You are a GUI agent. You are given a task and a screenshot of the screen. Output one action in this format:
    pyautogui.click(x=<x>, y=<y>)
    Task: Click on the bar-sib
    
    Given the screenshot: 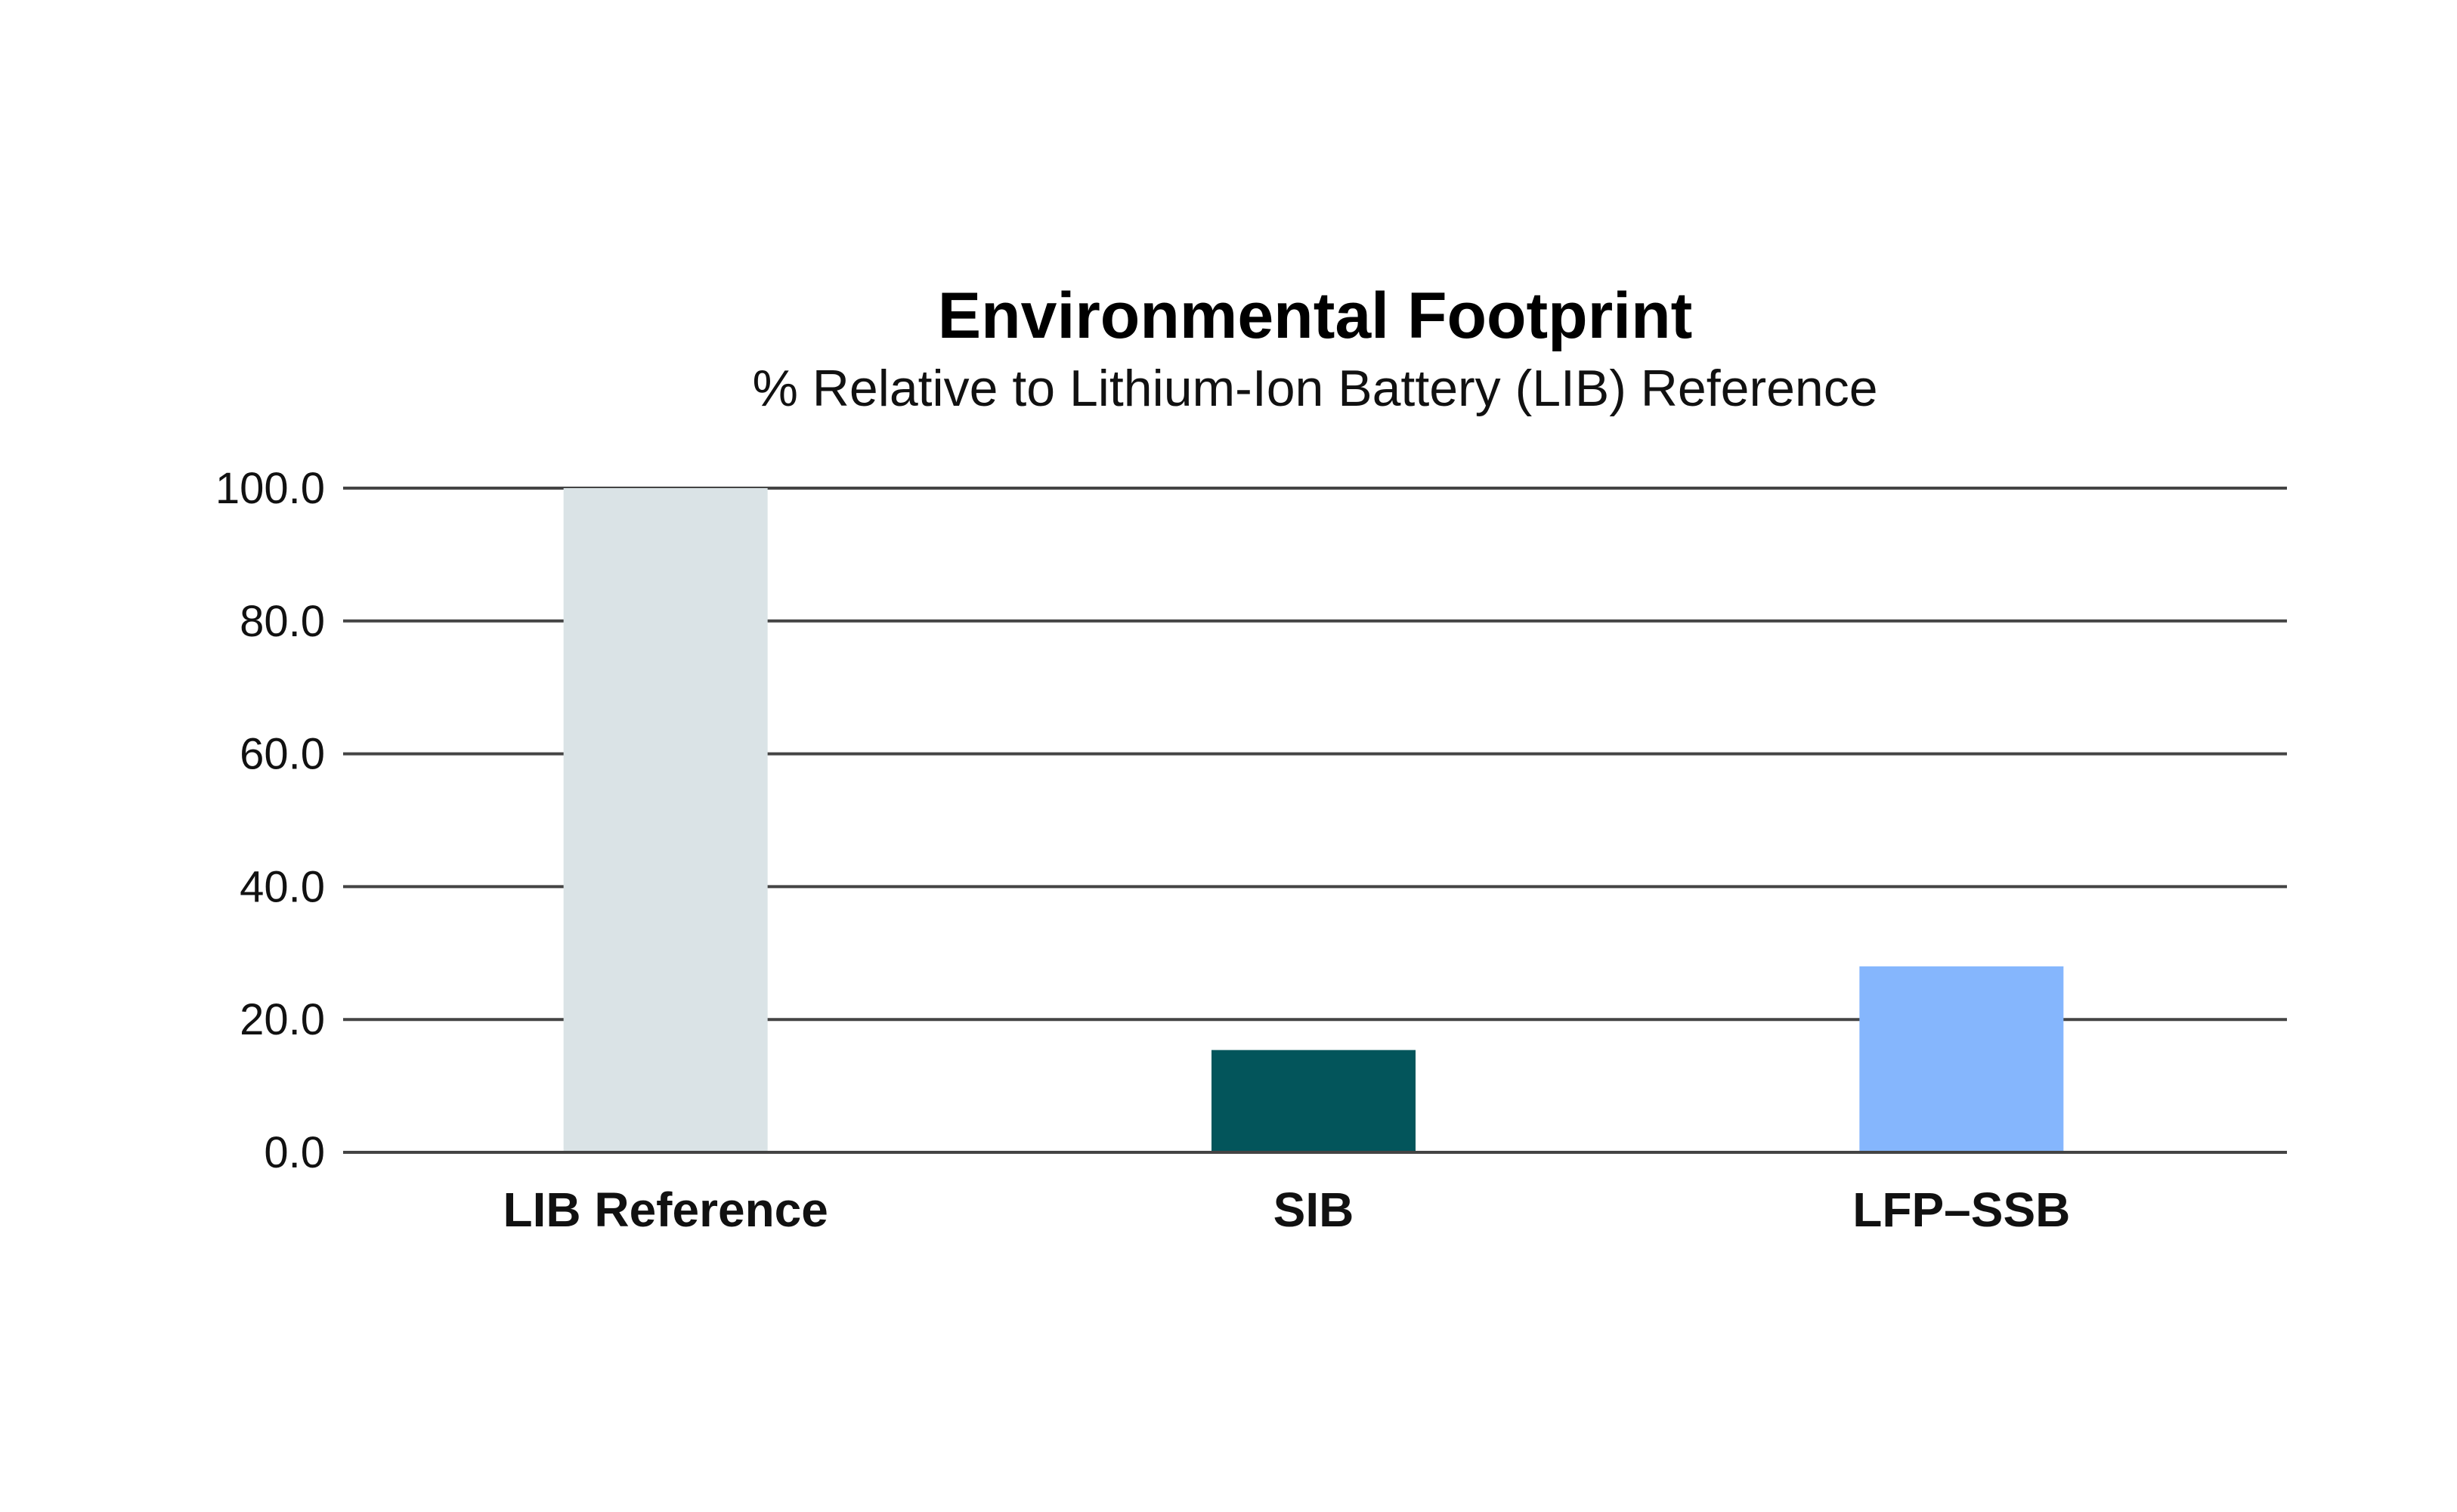 What is the action you would take?
    pyautogui.click(x=1314, y=1100)
    